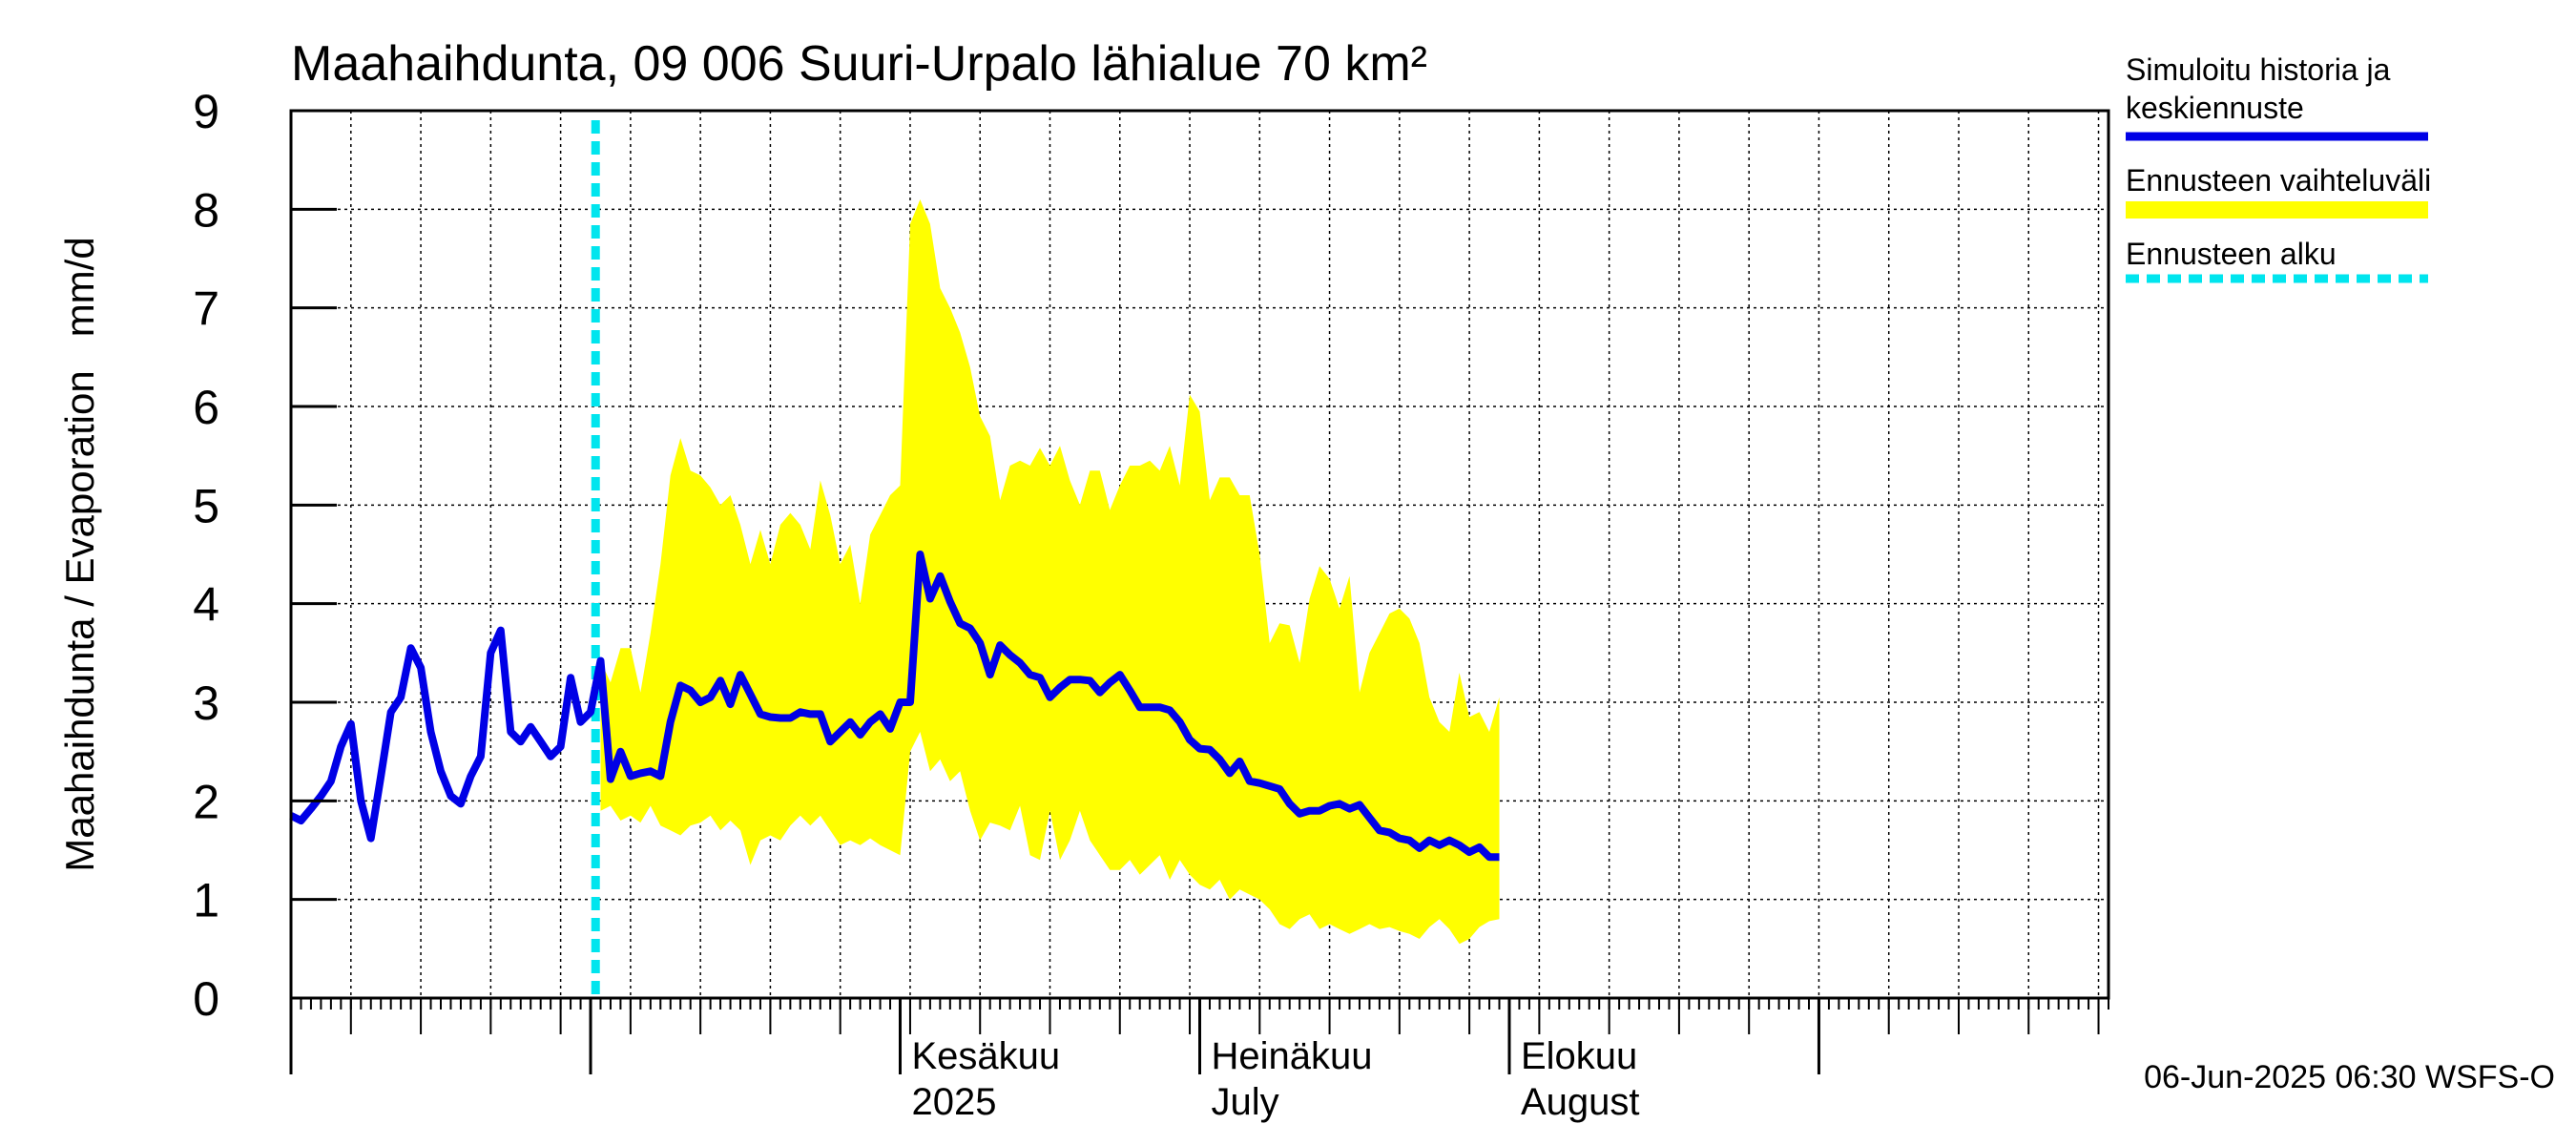  Describe the element at coordinates (894, 706) in the screenshot. I see `median-line` at that location.